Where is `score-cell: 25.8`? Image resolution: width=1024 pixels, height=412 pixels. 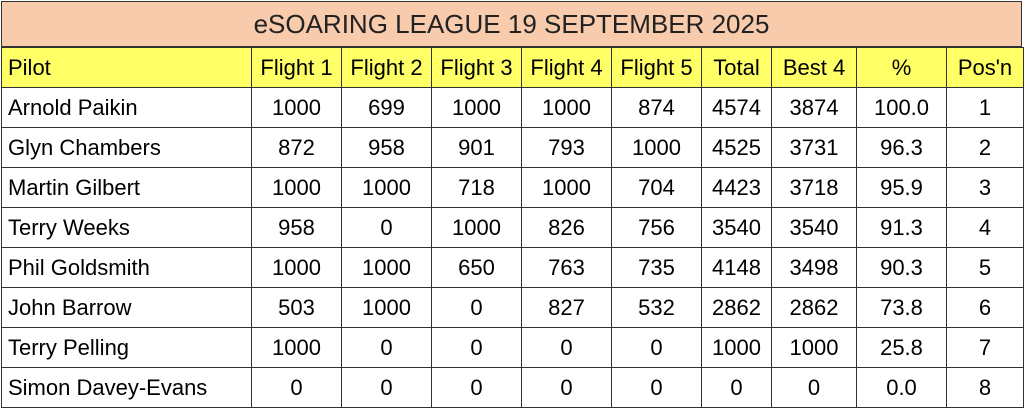 score-cell: 25.8 is located at coordinates (901, 347).